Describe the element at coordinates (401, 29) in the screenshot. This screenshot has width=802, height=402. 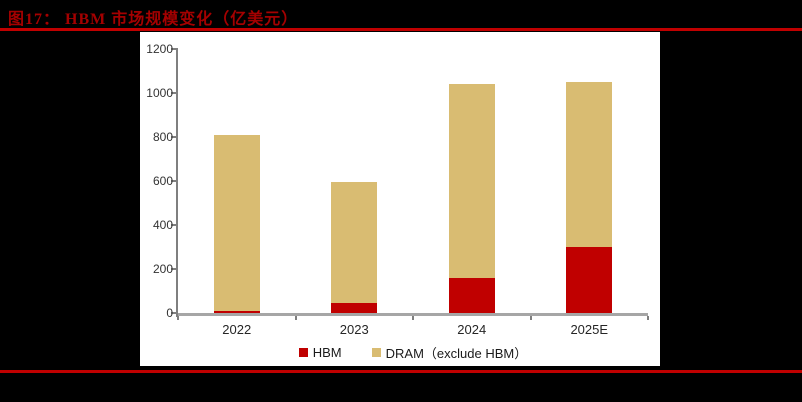
I see `top-divider-line` at that location.